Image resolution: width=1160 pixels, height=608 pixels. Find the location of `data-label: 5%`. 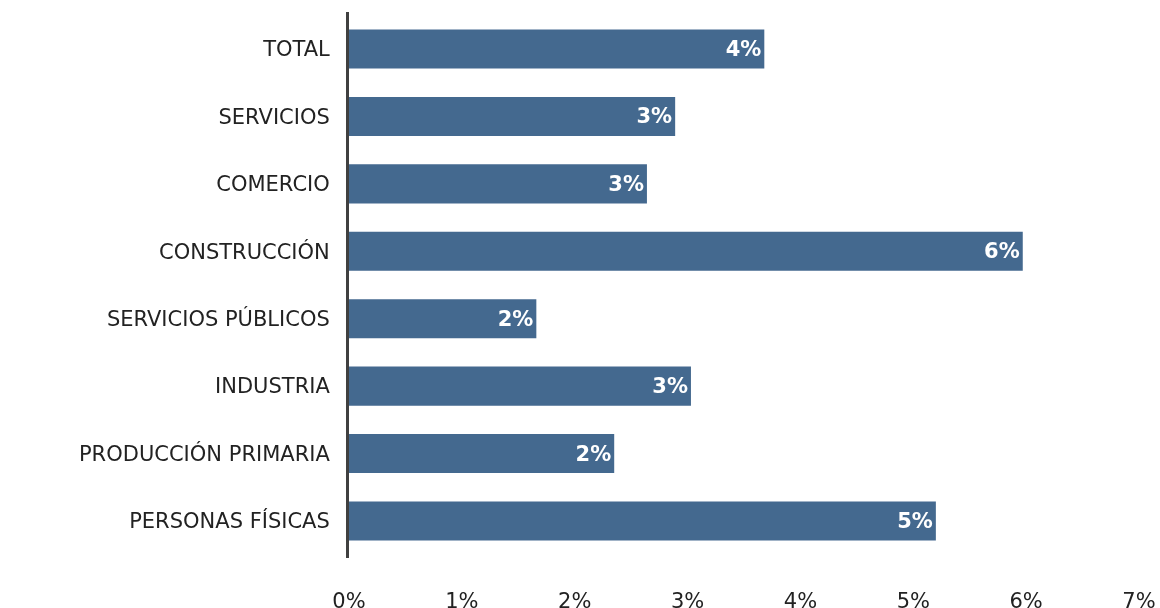

data-label: 5% is located at coordinates (915, 520).